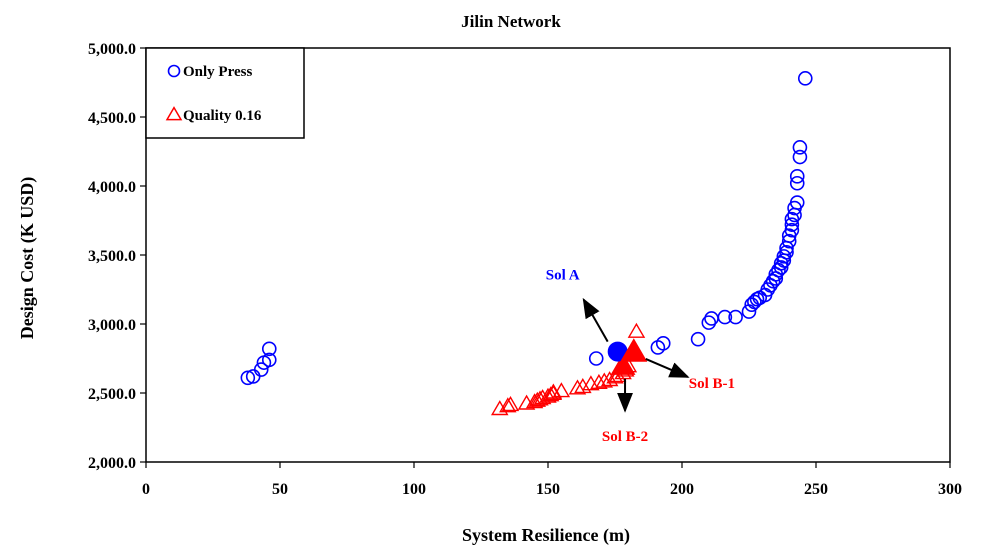 This screenshot has width=981, height=559. Describe the element at coordinates (174, 113) in the screenshot. I see `legend-triangle-icon` at that location.